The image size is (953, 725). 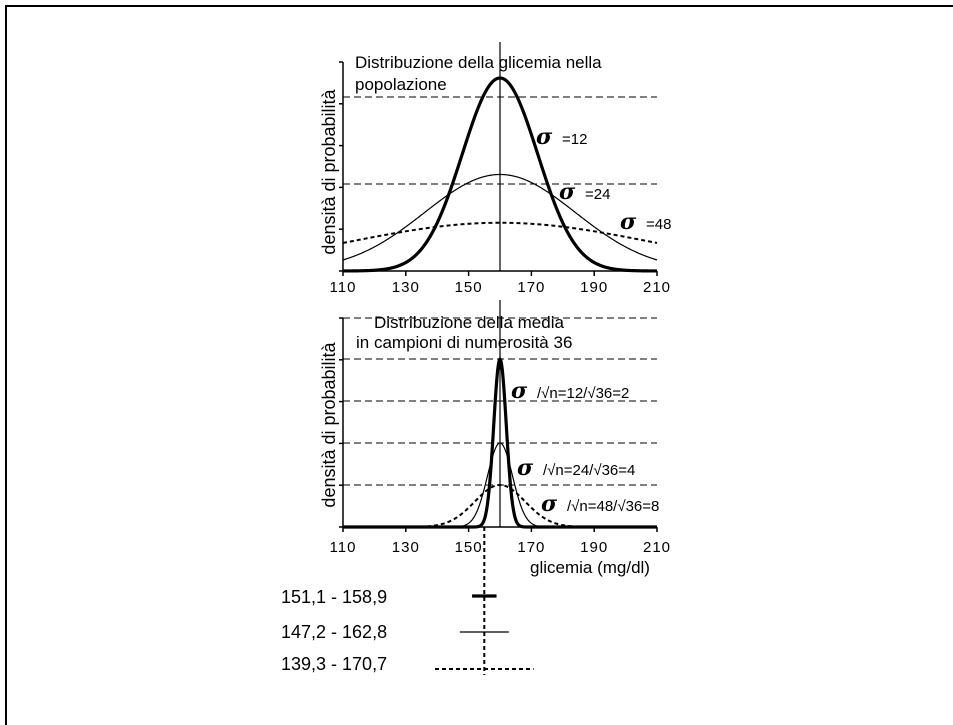 What do you see at coordinates (334, 664) in the screenshot?
I see `interval-label-3: 139,3 - 170,7` at bounding box center [334, 664].